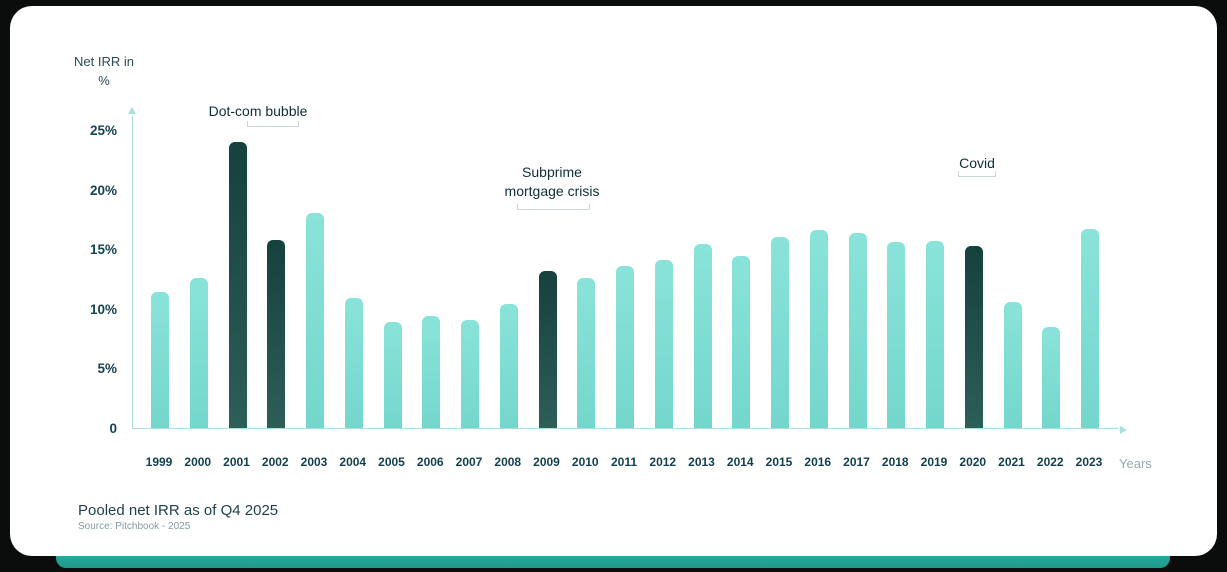 The width and height of the screenshot is (1227, 572). I want to click on x-axis-arrow-right-icon, so click(1123, 430).